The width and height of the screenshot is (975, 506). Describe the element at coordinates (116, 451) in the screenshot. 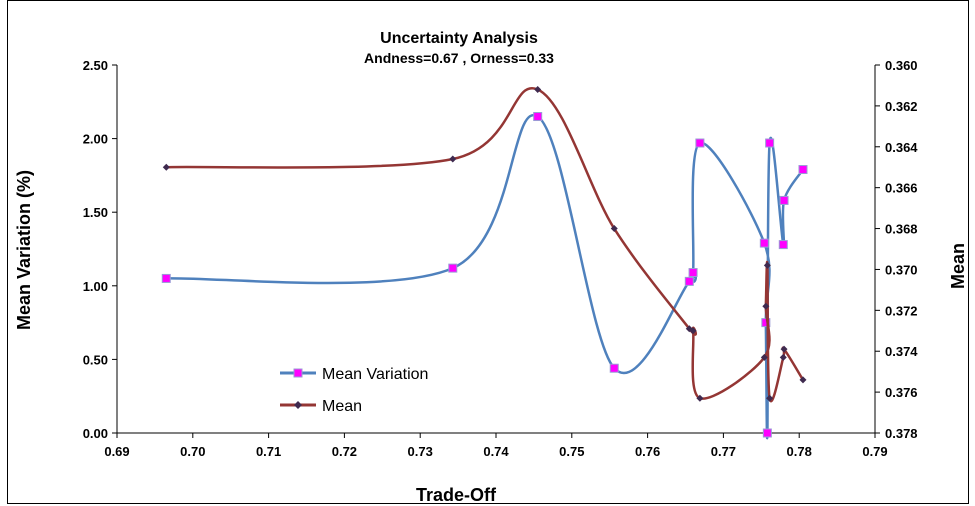

I see `x-tick-label: 0.69` at that location.